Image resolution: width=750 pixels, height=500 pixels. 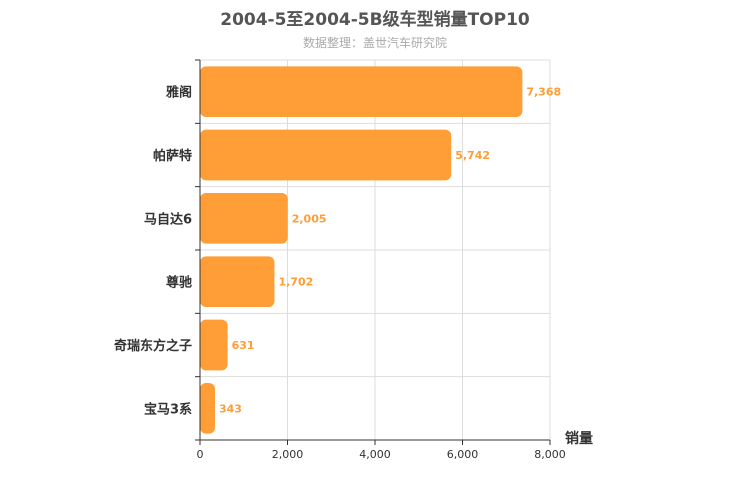 I want to click on x-tick-label: 4,000, so click(x=375, y=454).